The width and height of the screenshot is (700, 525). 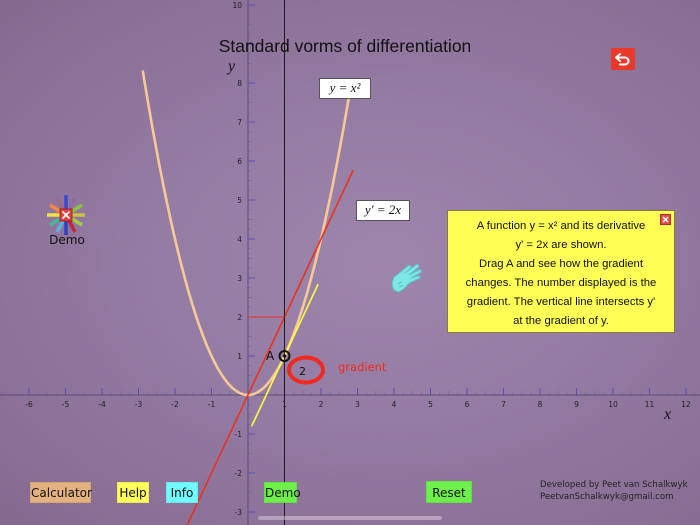 I want to click on calculator-button: Calculator, so click(x=61, y=492).